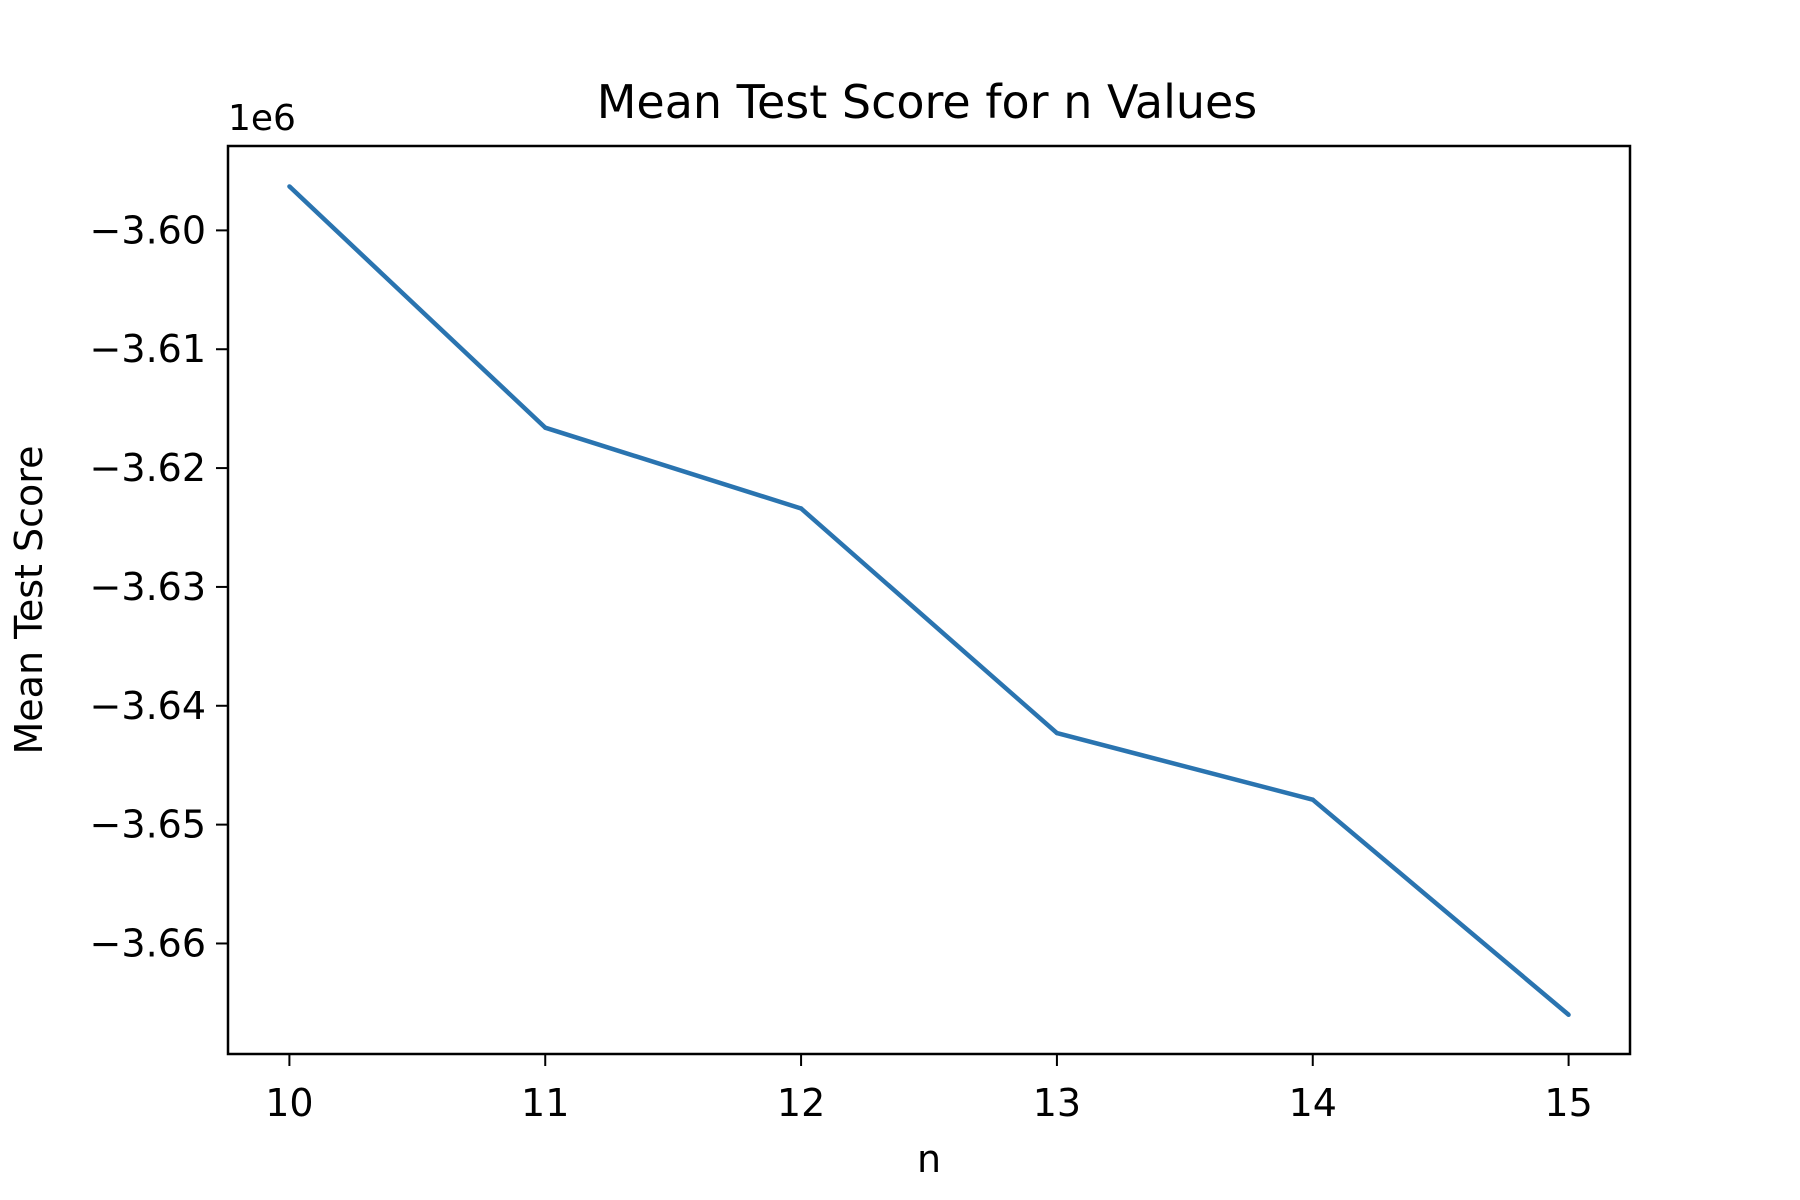 This screenshot has height=1200, width=1800. What do you see at coordinates (148, 230) in the screenshot?
I see `y-tick-label: −3.60` at bounding box center [148, 230].